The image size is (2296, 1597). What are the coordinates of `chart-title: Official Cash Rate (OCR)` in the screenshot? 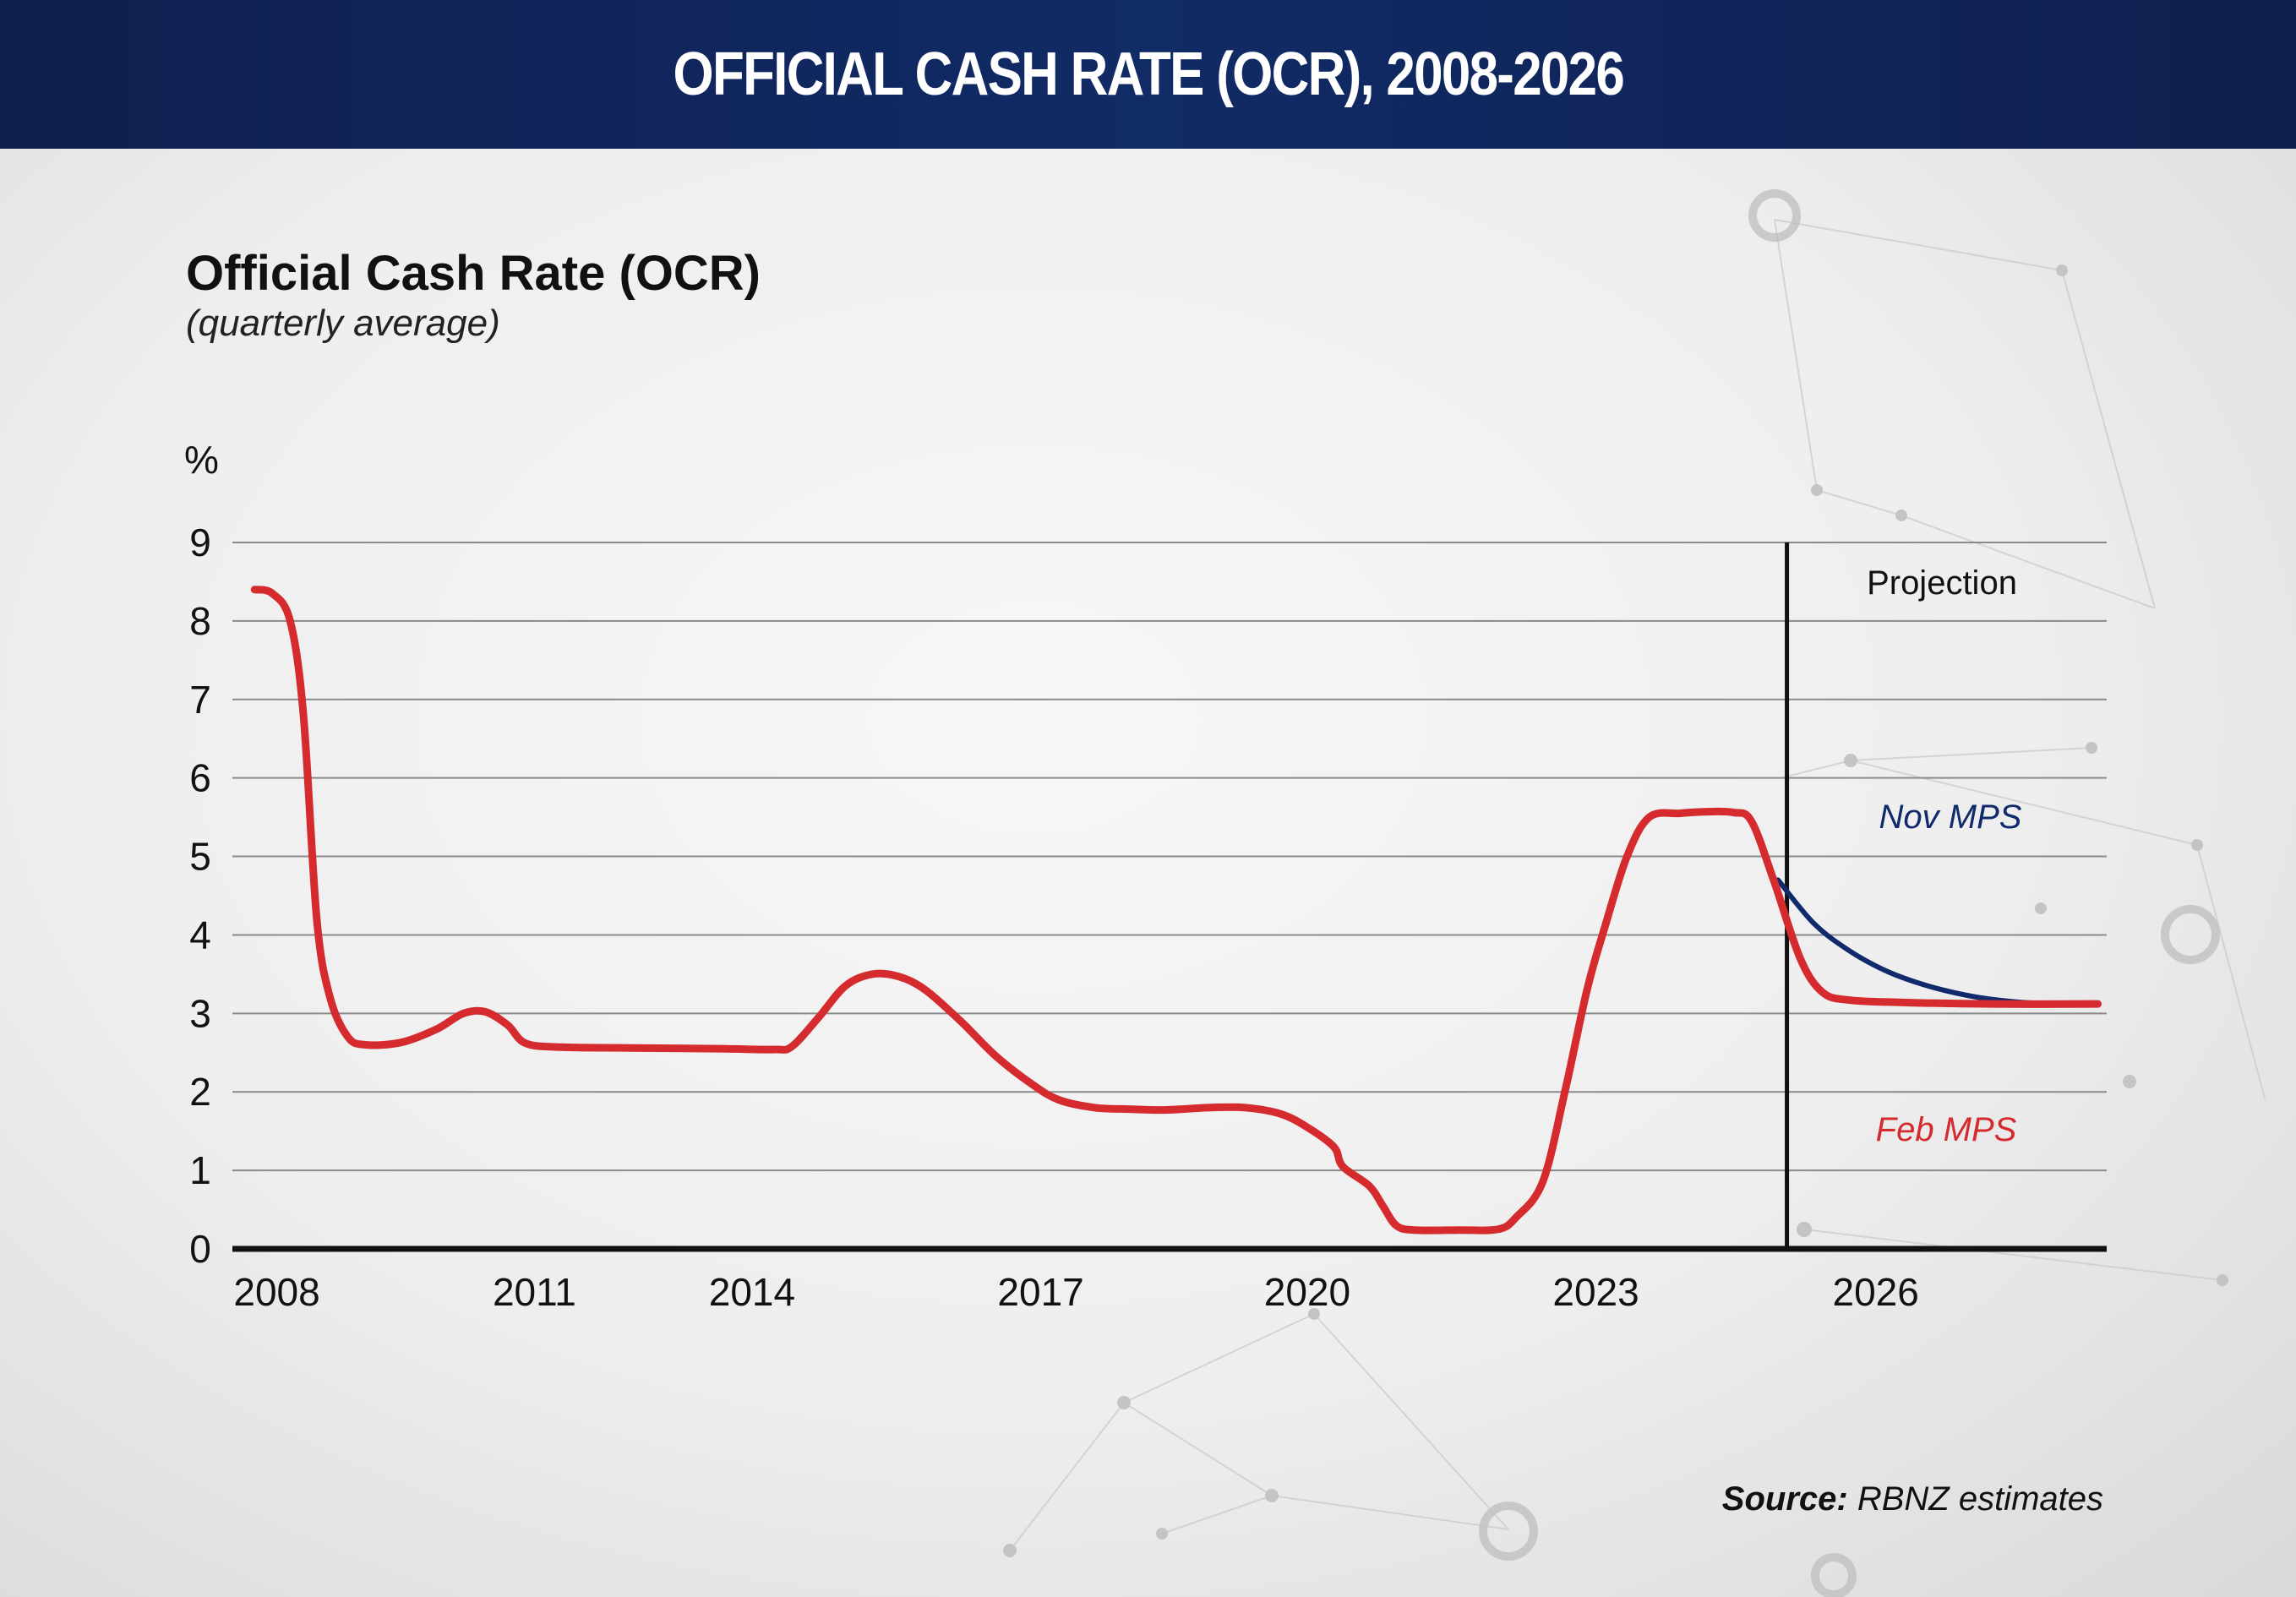 It's located at (473, 273).